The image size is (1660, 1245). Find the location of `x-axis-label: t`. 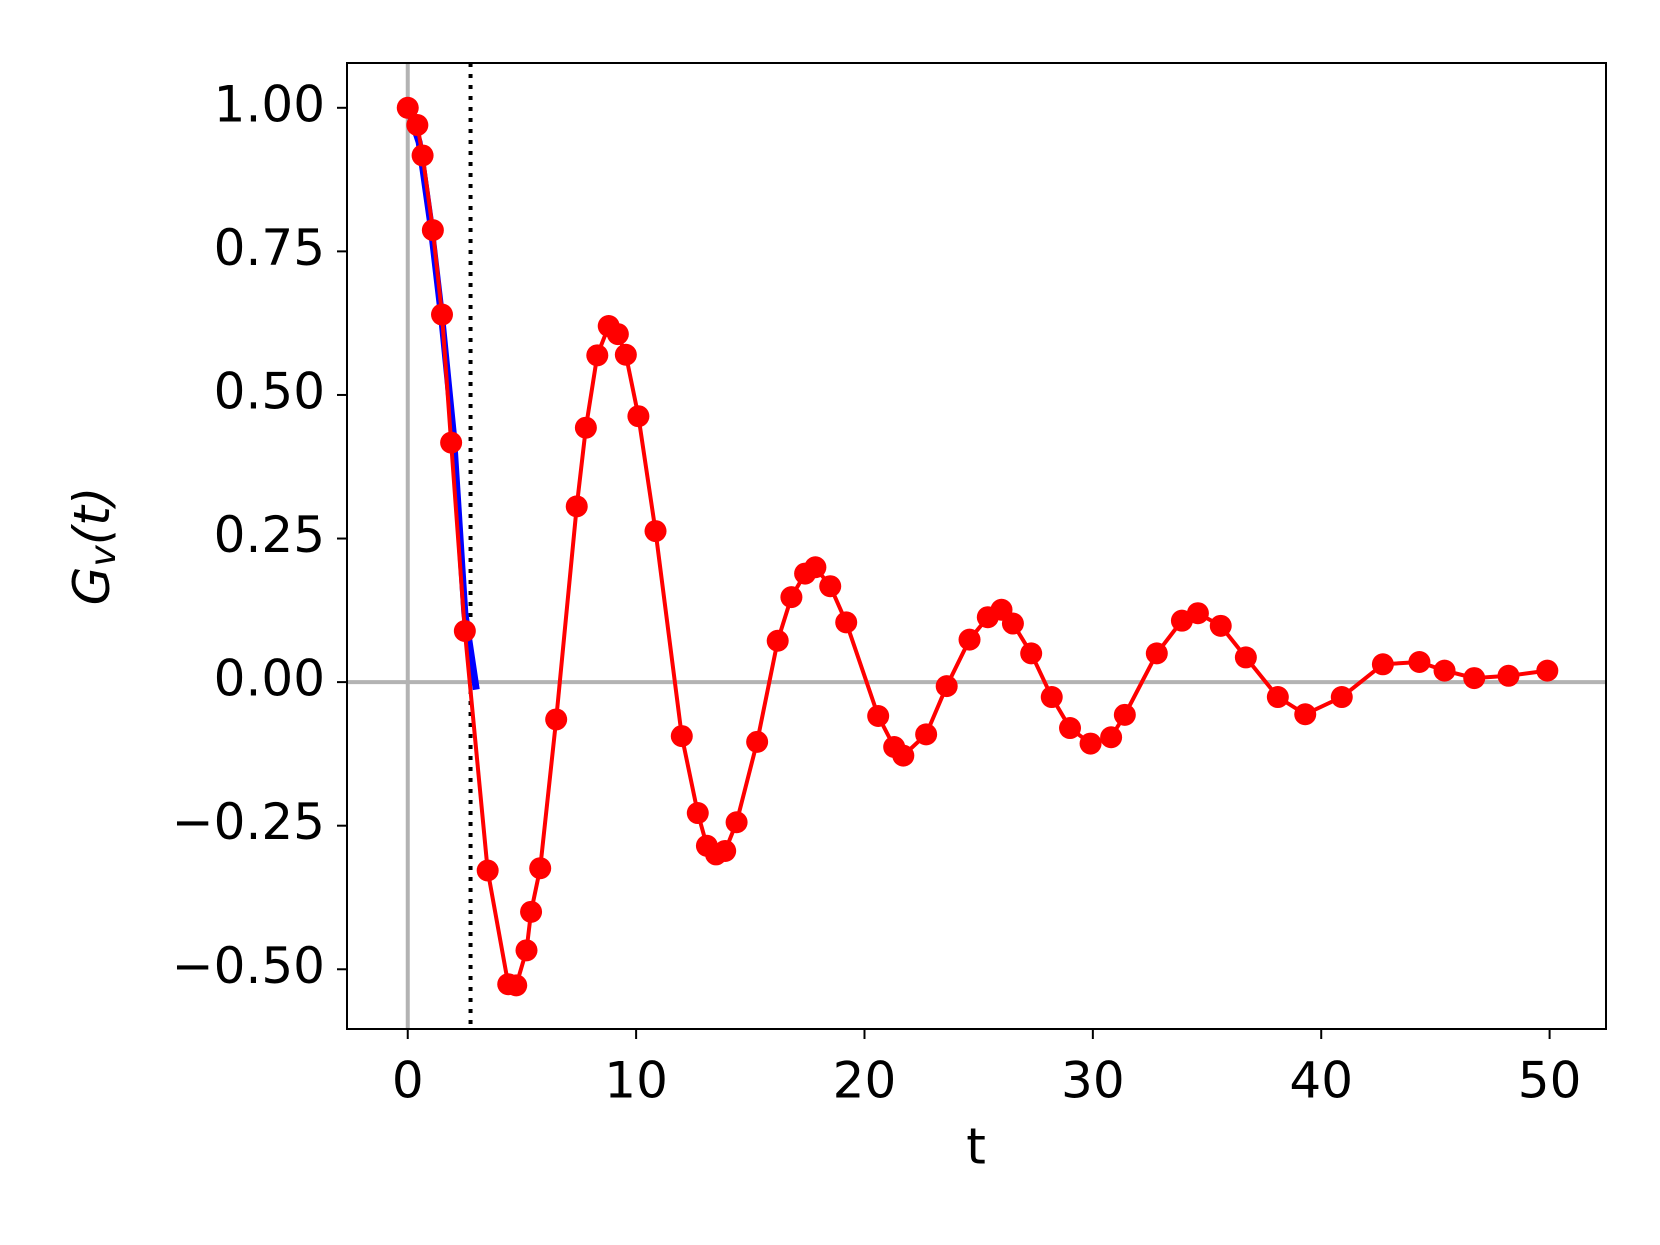

x-axis-label: t is located at coordinates (976, 1147).